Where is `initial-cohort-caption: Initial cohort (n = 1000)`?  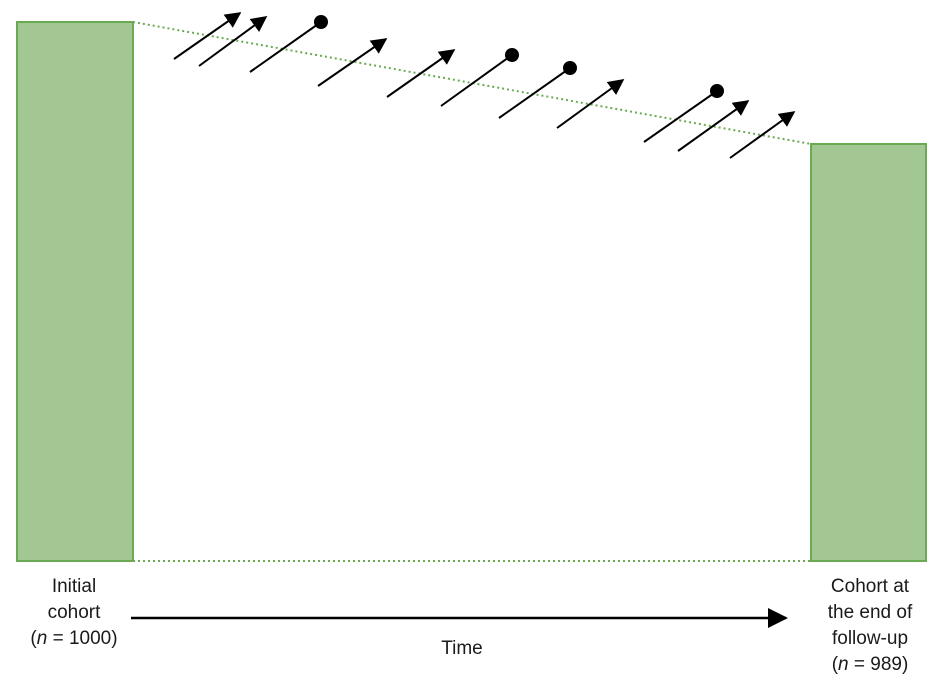
initial-cohort-caption: Initial cohort (n = 1000) is located at coordinates (74, 613).